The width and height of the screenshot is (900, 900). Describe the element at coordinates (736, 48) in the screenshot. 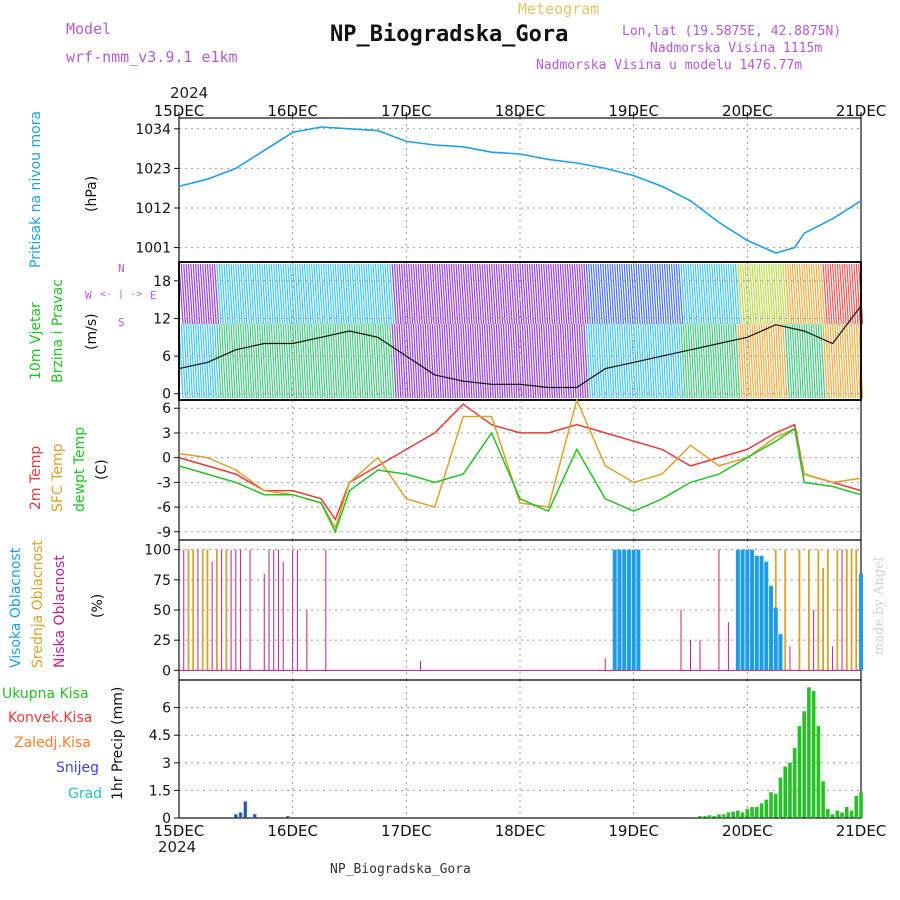

I see `elevation-label: Nadmorska Visina 1115m` at that location.